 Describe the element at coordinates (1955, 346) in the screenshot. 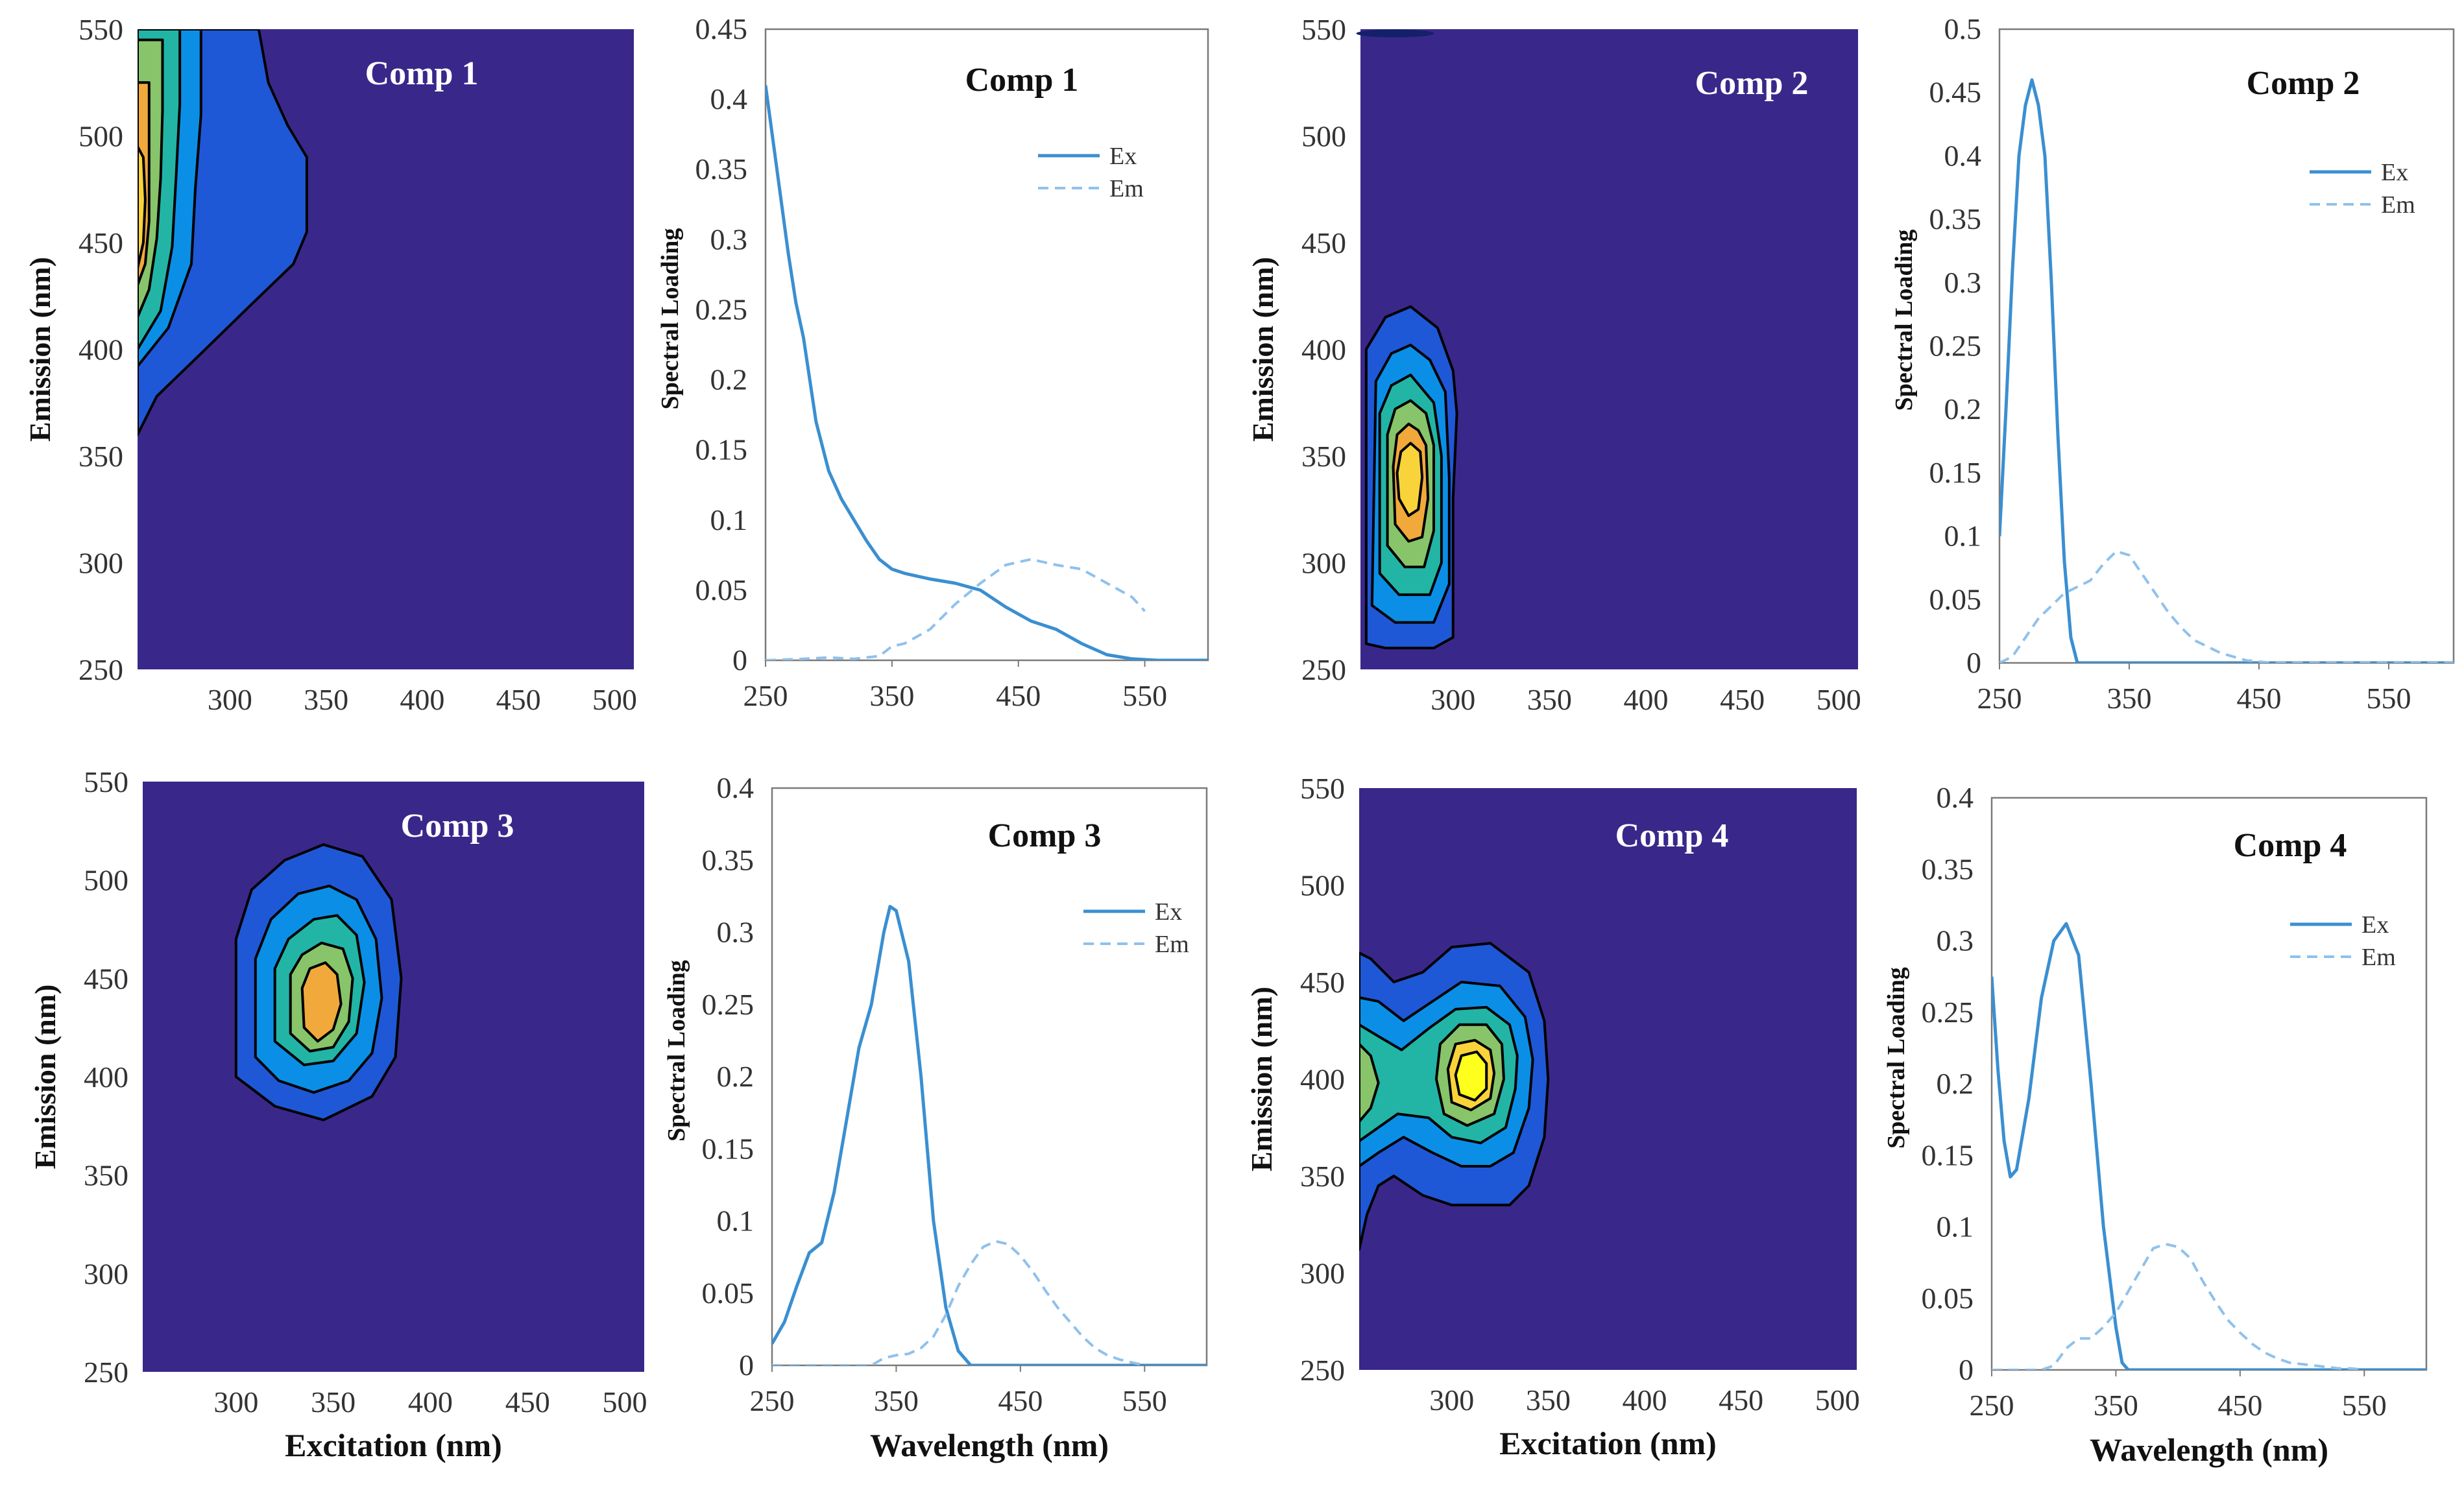

I see `spec-comp2-ytick: 0.25` at that location.